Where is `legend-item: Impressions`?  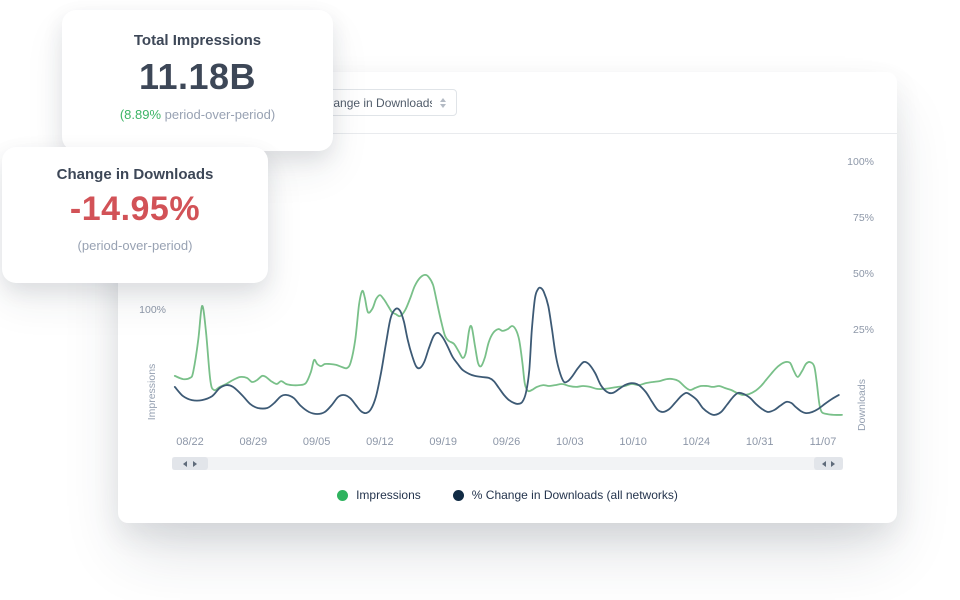
legend-item: Impressions is located at coordinates (379, 495).